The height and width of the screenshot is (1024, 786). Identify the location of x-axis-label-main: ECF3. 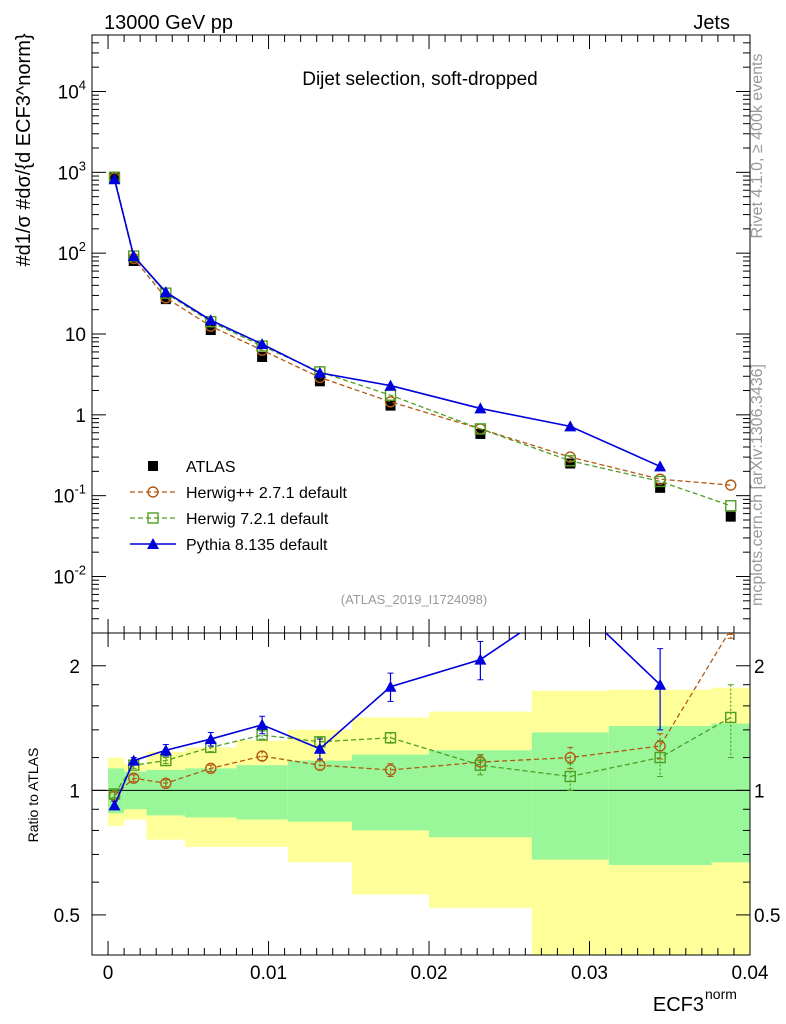
(678, 1005).